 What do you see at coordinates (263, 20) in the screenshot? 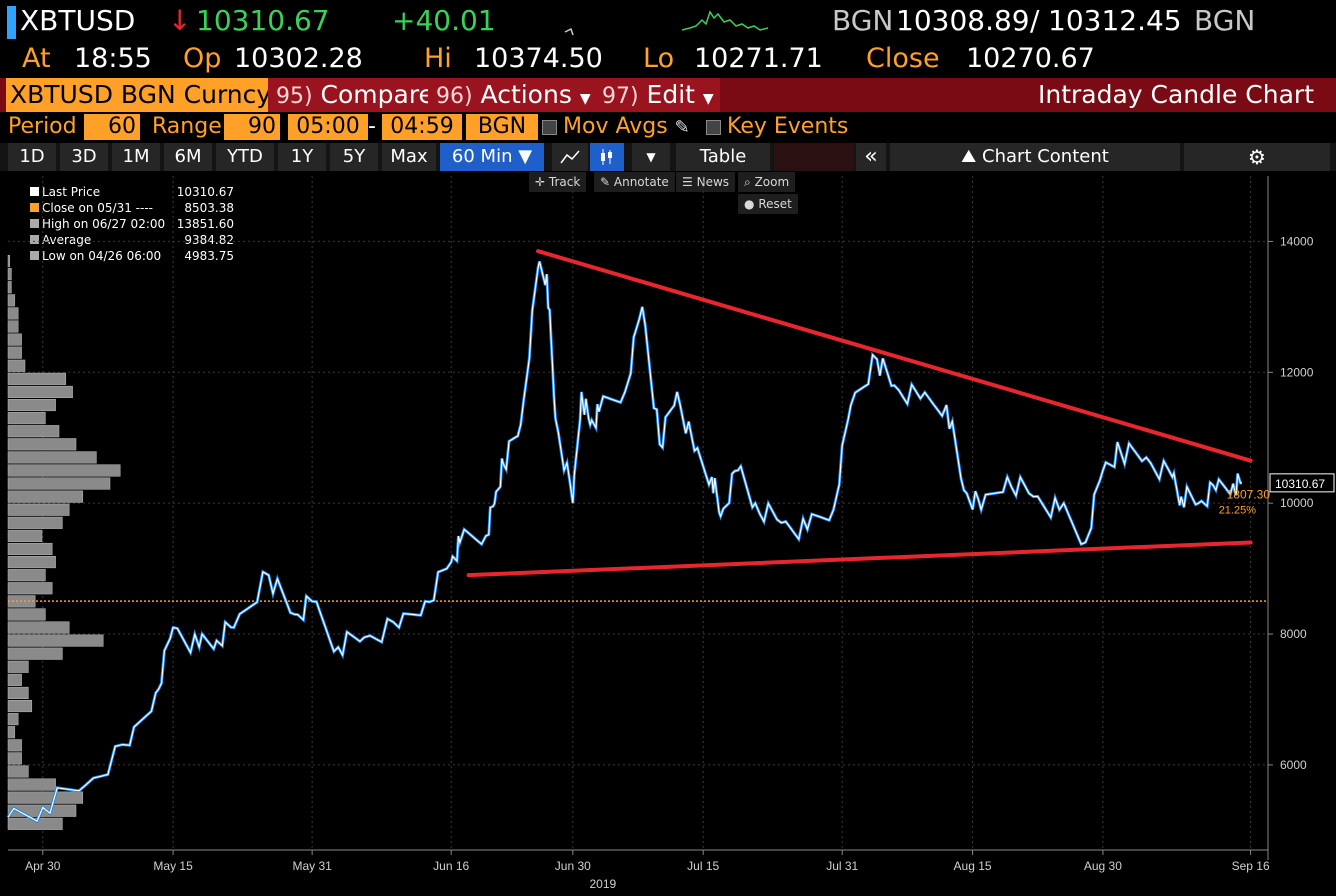
I see `last-price: 10310.67` at bounding box center [263, 20].